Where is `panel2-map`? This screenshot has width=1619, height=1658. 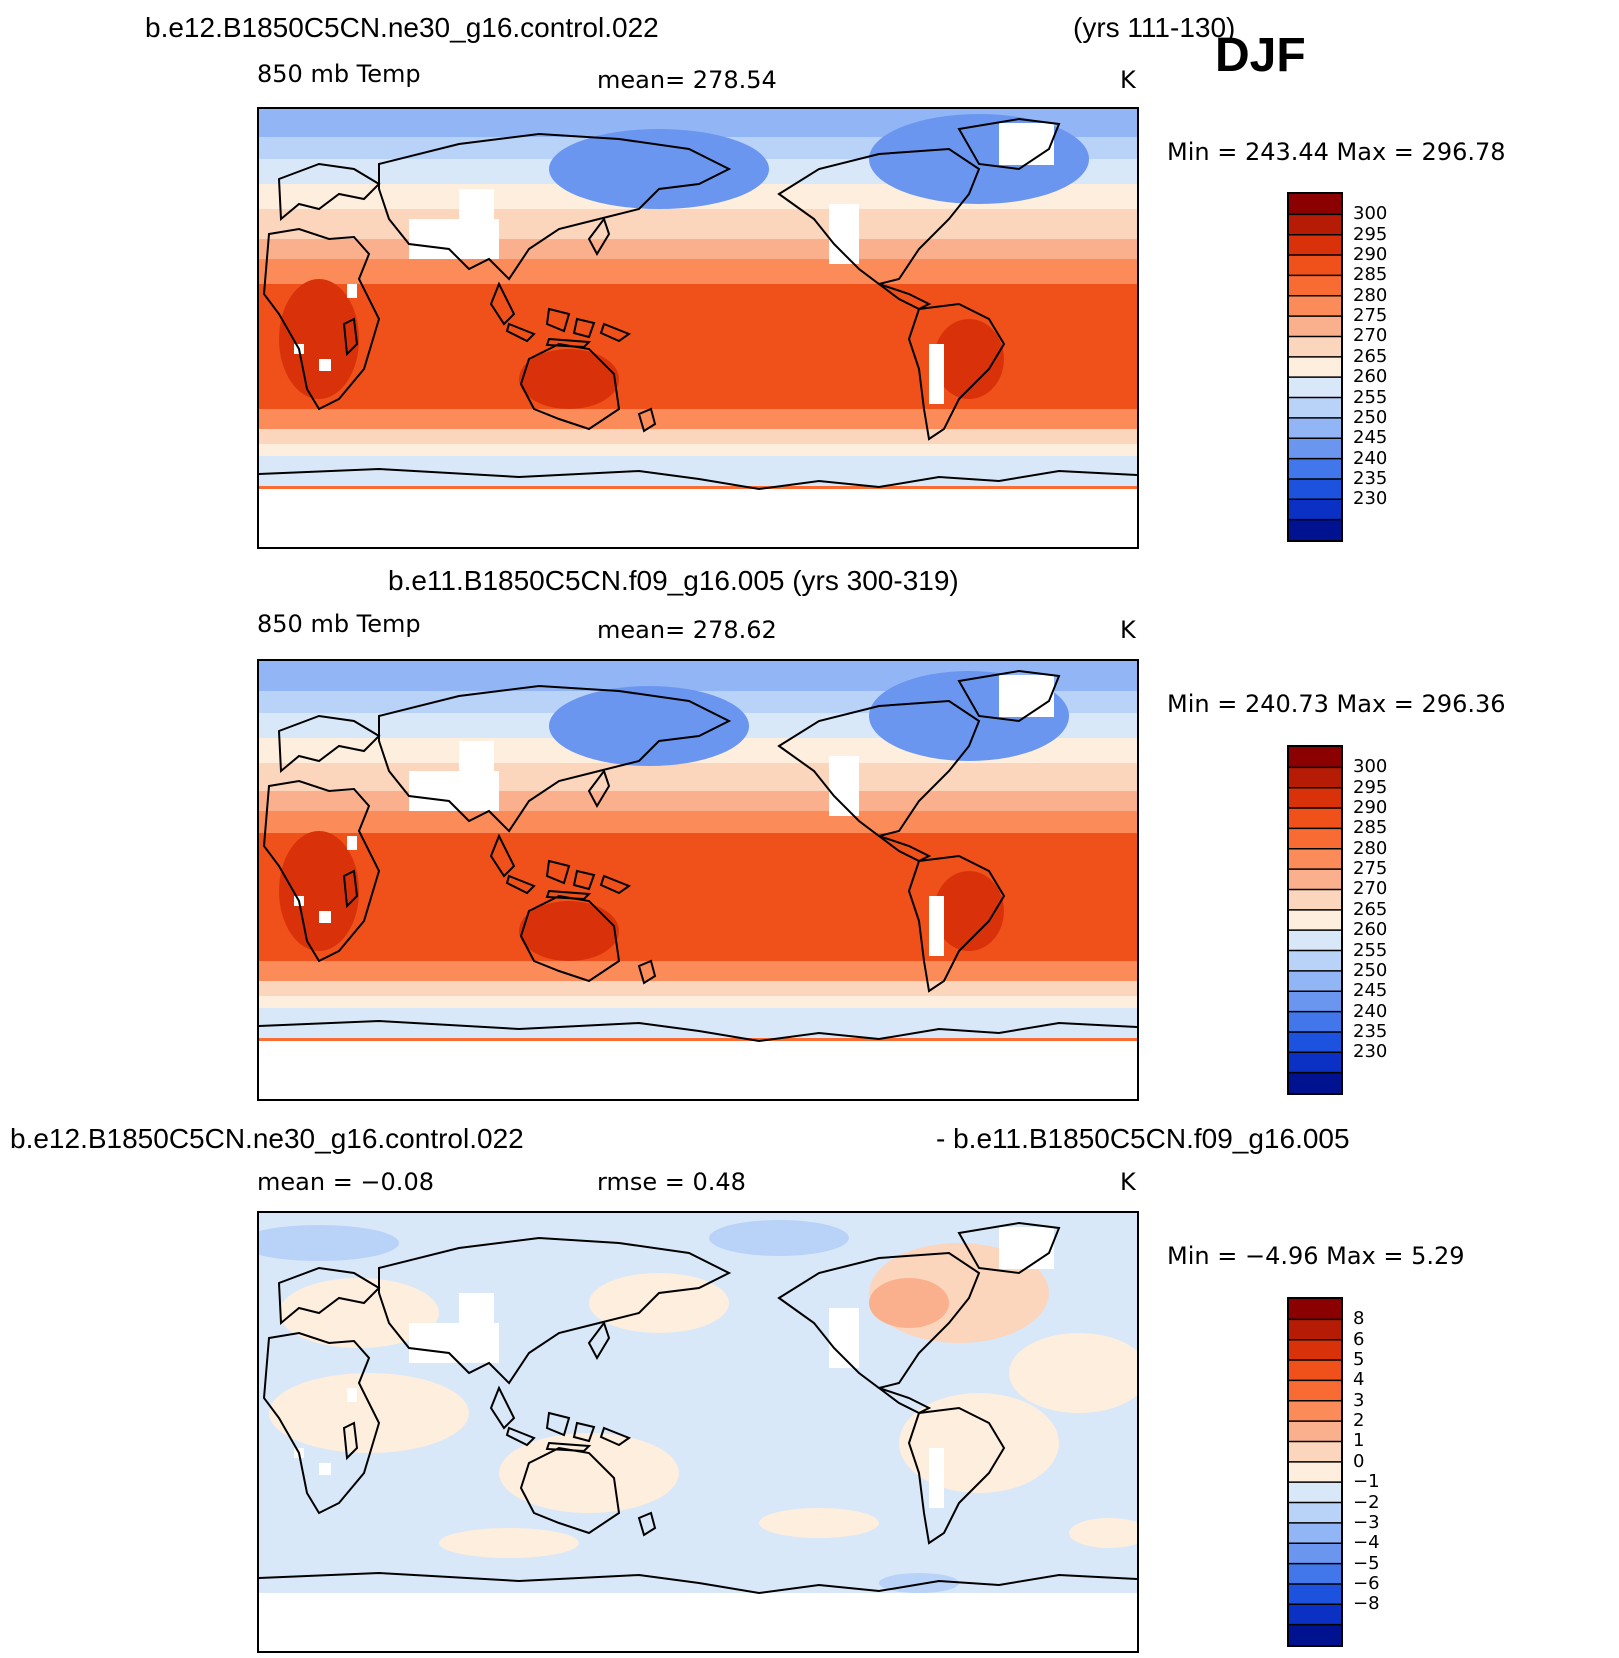 panel2-map is located at coordinates (698, 880).